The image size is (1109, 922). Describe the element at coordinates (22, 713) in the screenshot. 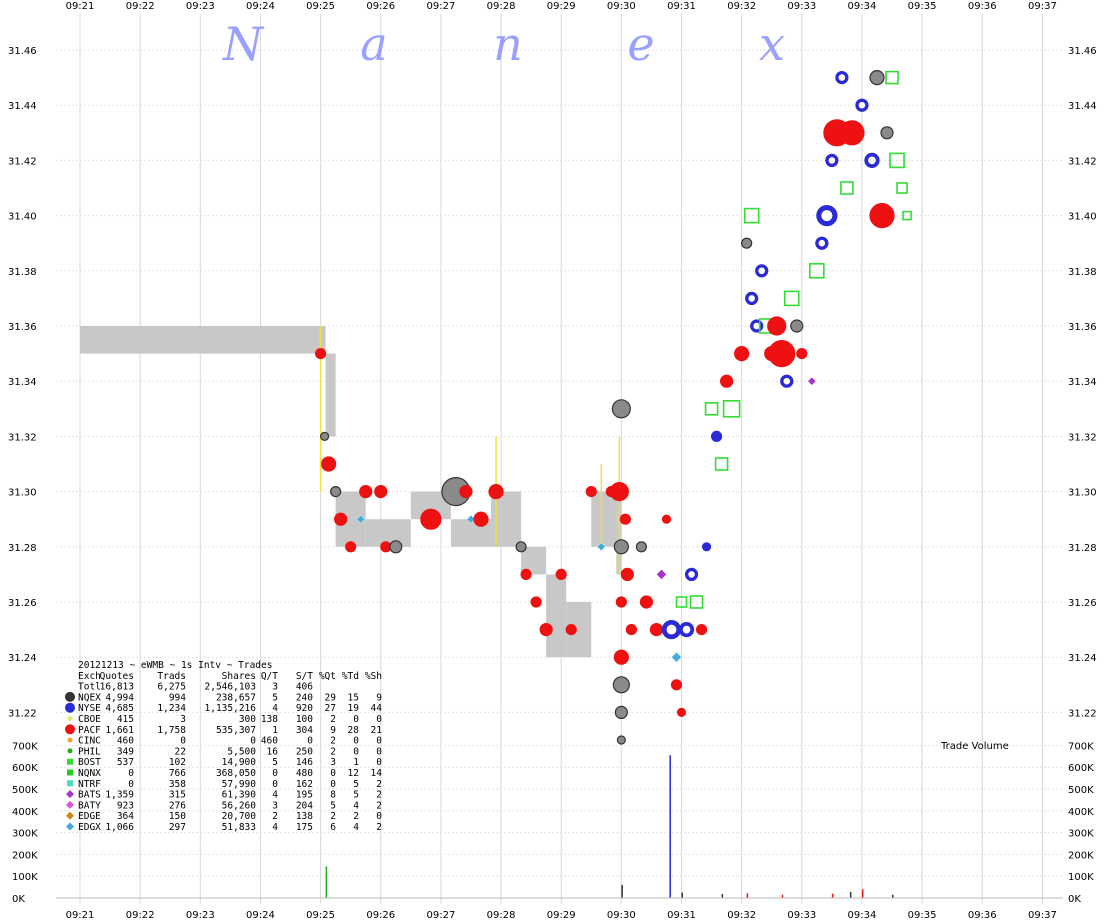

I see `y-tick-left-31.22: 31.22` at that location.